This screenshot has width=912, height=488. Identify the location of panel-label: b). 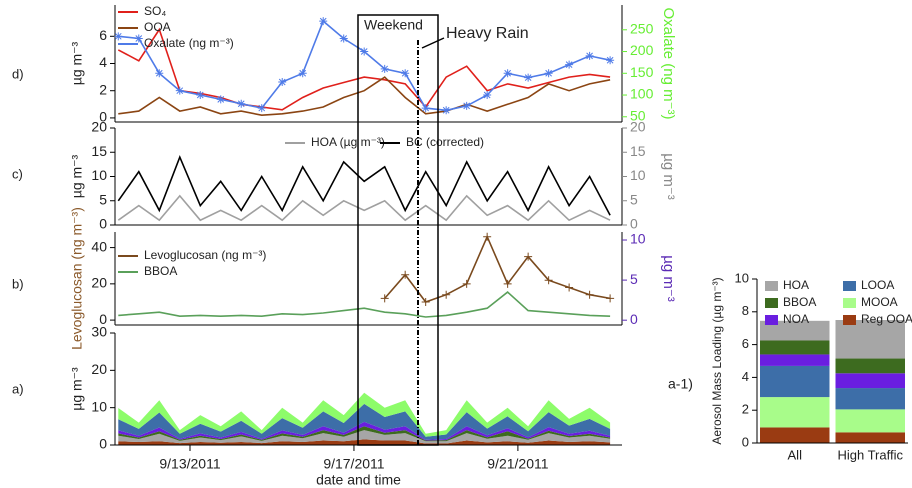
(18, 283).